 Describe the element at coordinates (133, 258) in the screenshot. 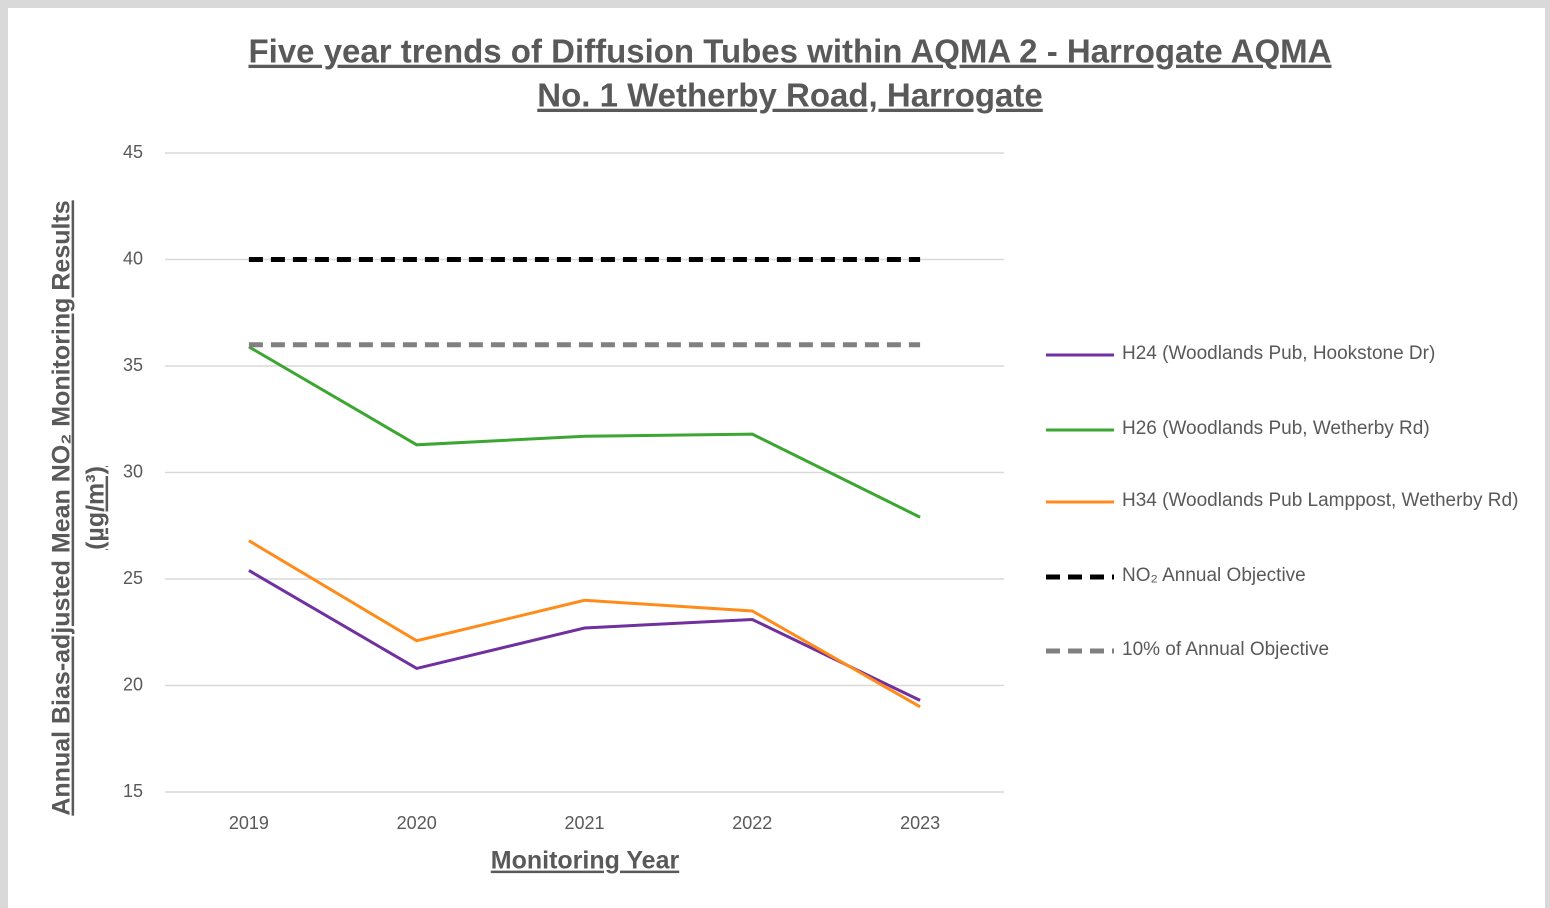

I see `y-tick-label: 40` at that location.